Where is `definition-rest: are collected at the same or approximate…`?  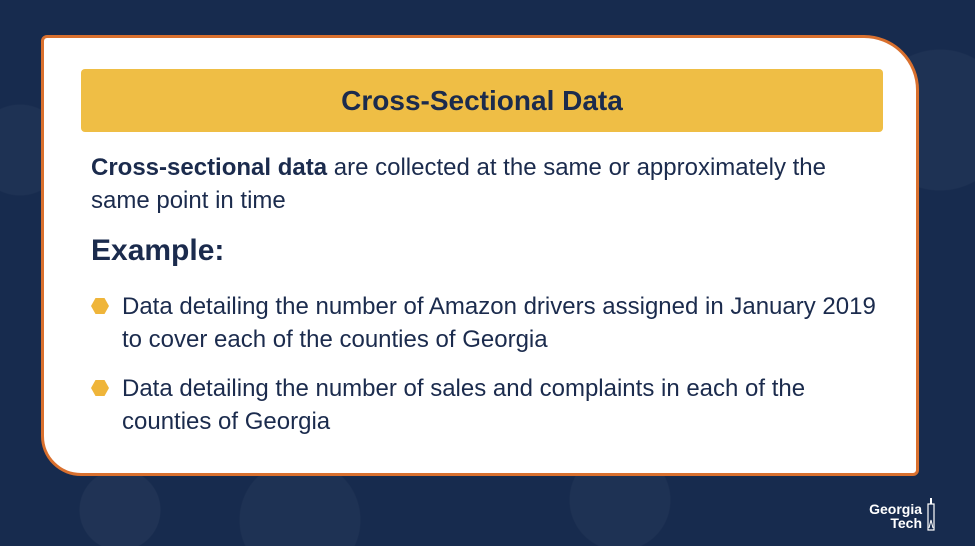
definition-rest: are collected at the same or approximate… is located at coordinates (459, 184).